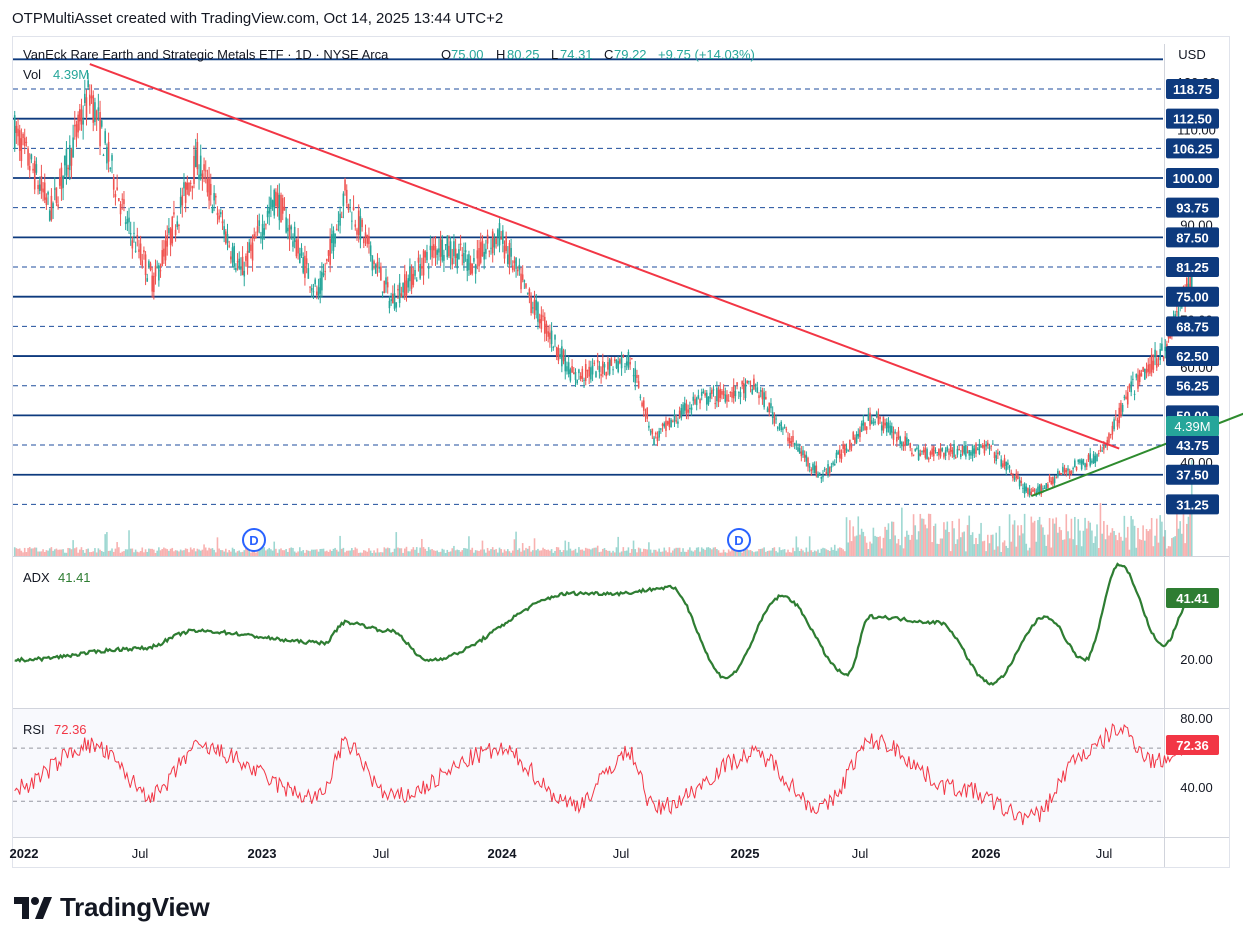 This screenshot has height=944, width=1243. I want to click on price-level-badge: 81.25, so click(1192, 267).